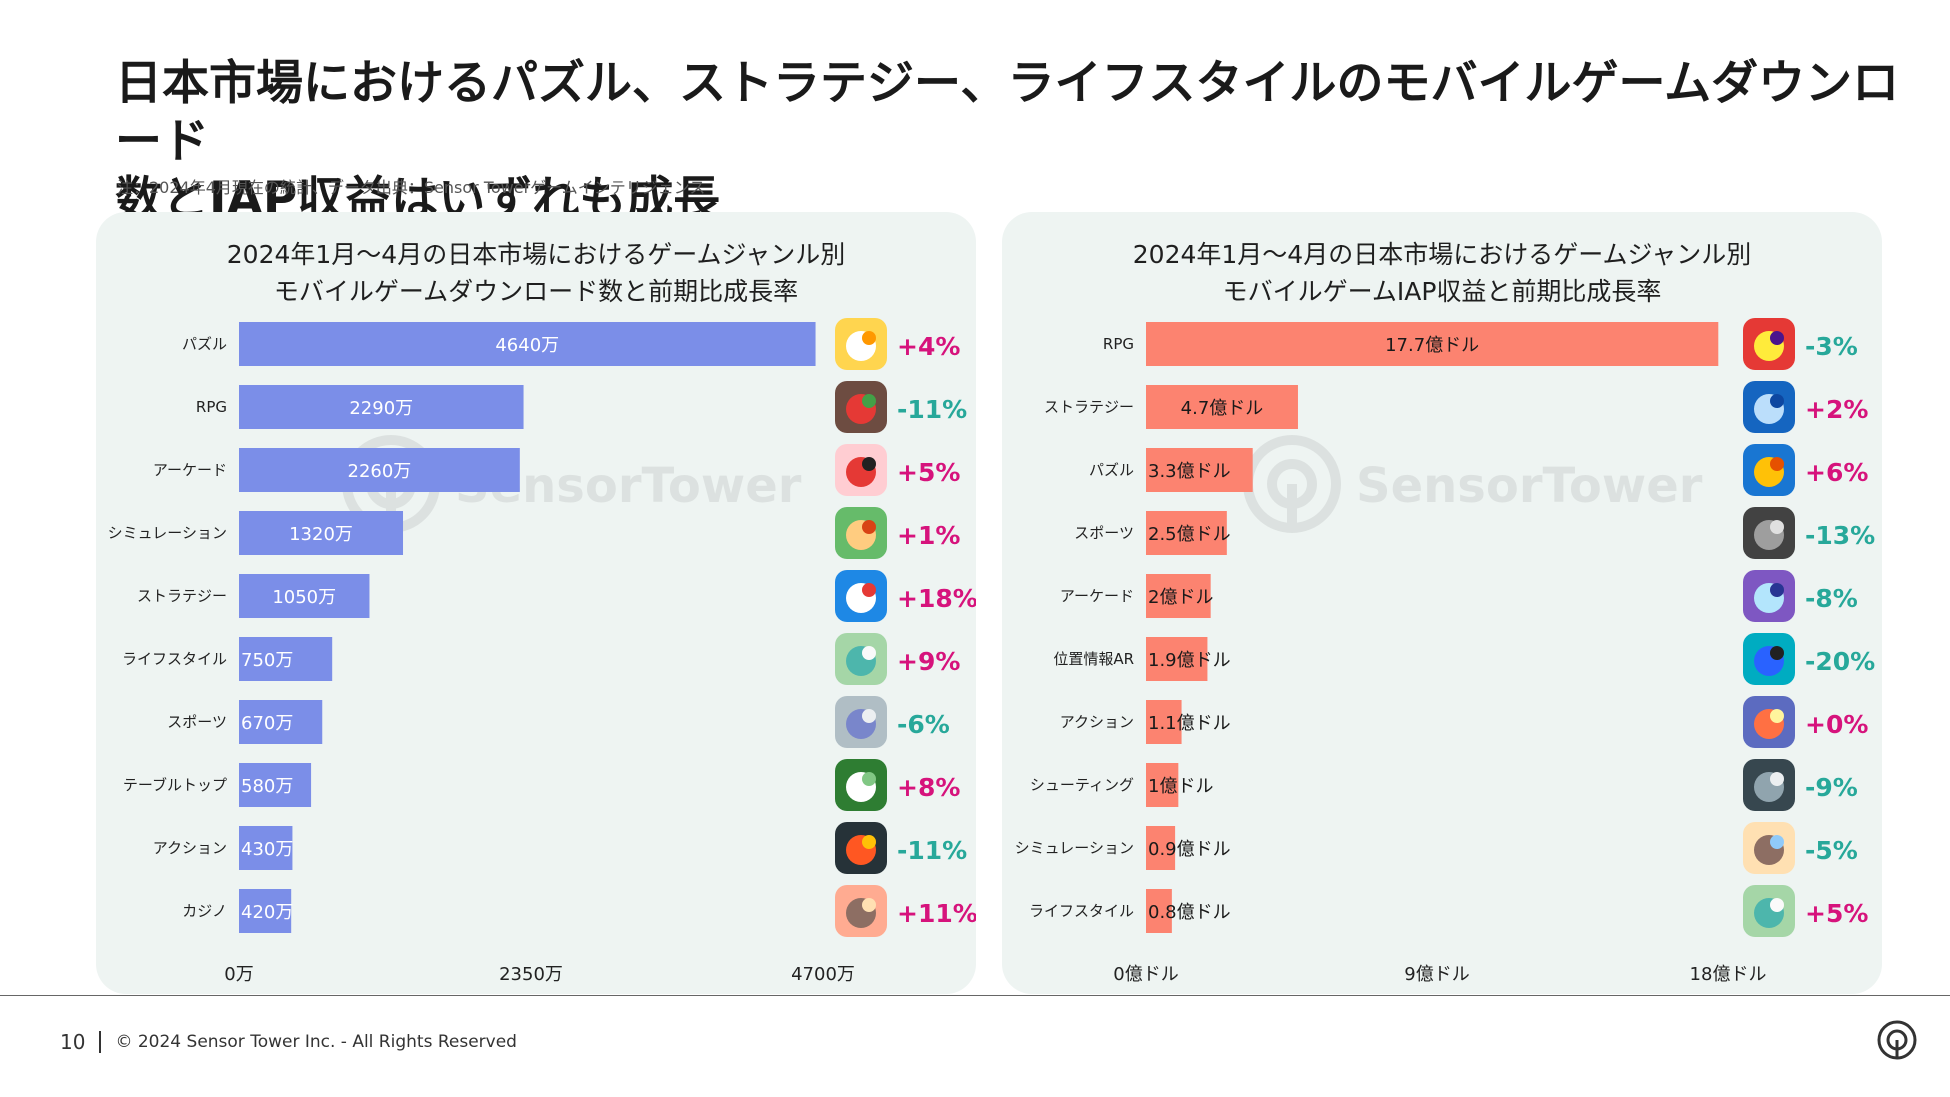 The image size is (1950, 1097). Describe the element at coordinates (1189, 660) in the screenshot. I see `bar-value-label: 1.9億ドル` at that location.